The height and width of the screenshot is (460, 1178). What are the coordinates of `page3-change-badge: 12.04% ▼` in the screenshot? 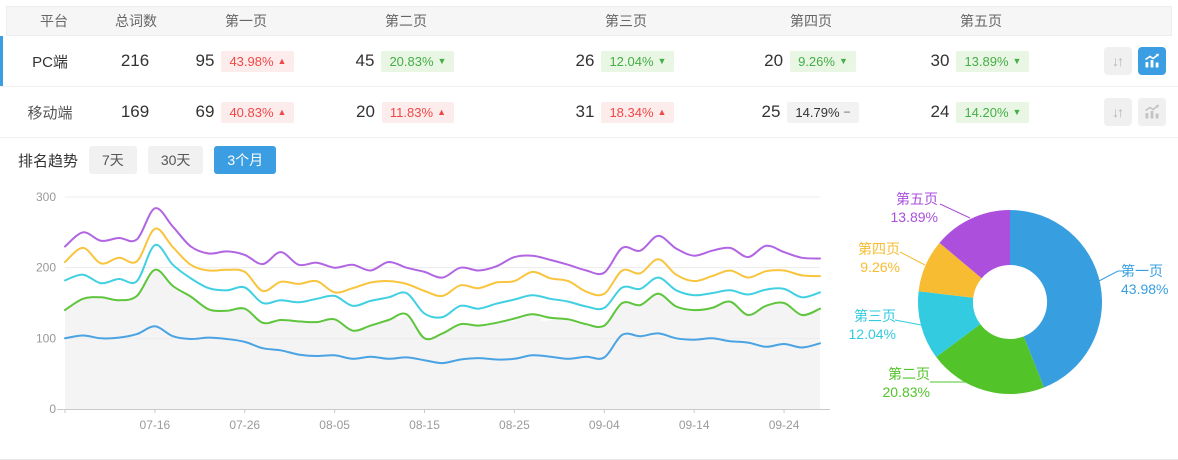 It's located at (638, 61).